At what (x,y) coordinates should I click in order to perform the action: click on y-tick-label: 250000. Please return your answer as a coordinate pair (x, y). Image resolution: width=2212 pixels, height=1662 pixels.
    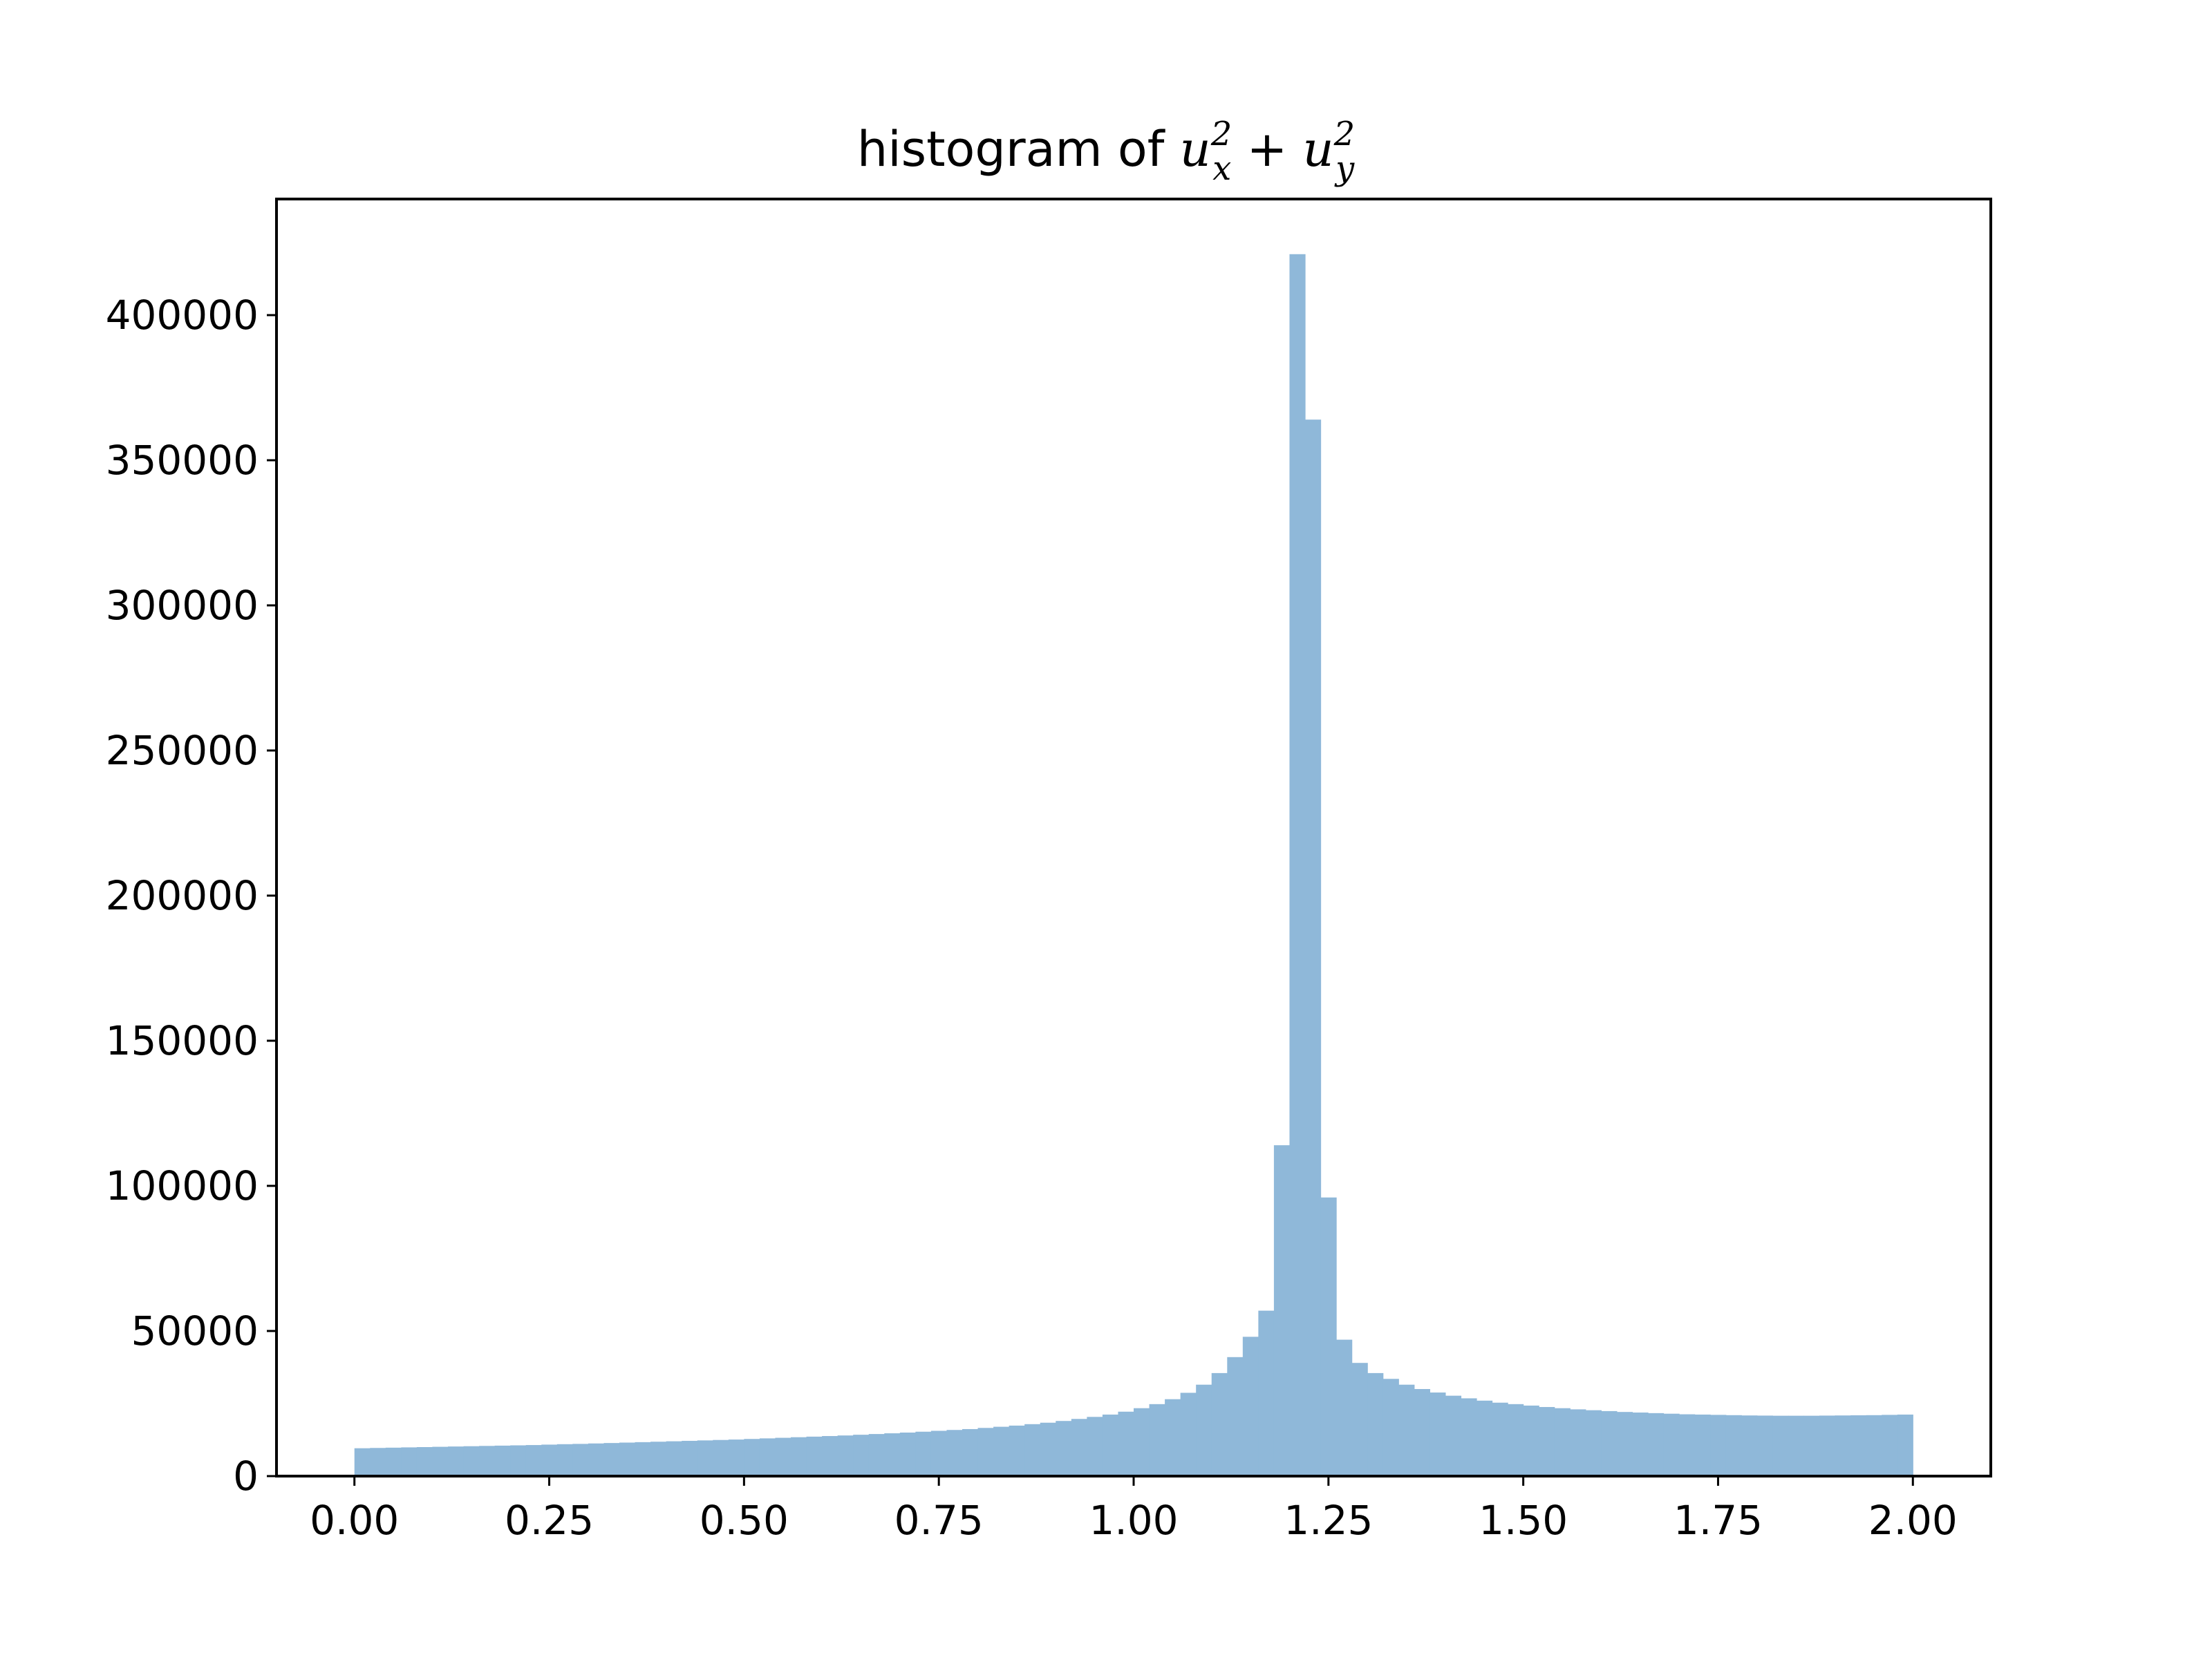
    Looking at the image, I should click on (182, 751).